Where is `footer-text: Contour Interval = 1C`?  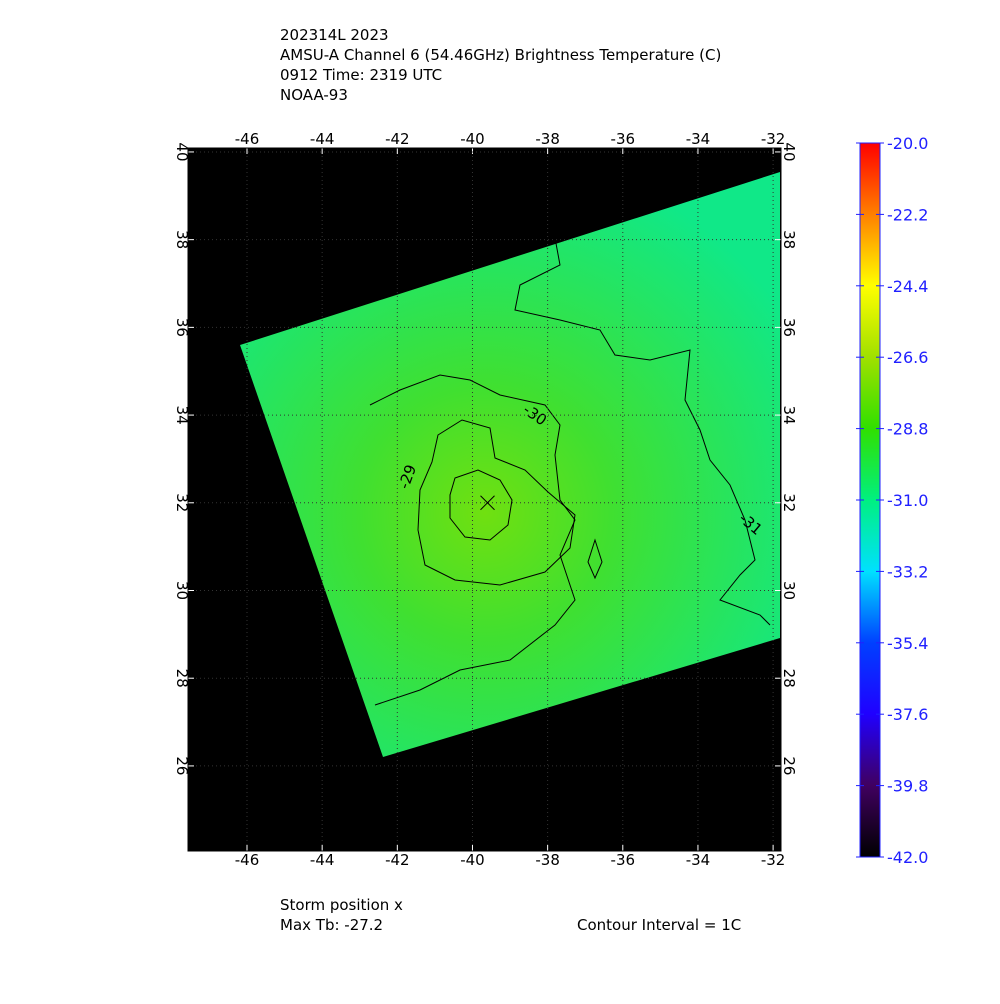 footer-text: Contour Interval = 1C is located at coordinates (659, 925).